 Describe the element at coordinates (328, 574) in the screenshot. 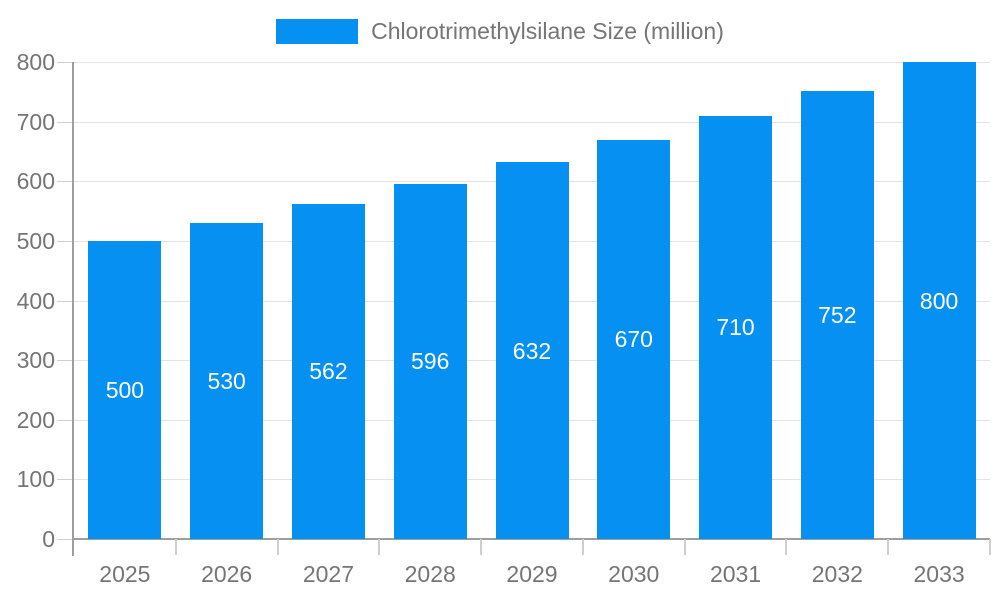

I see `x-axis-category-label: 2027` at that location.